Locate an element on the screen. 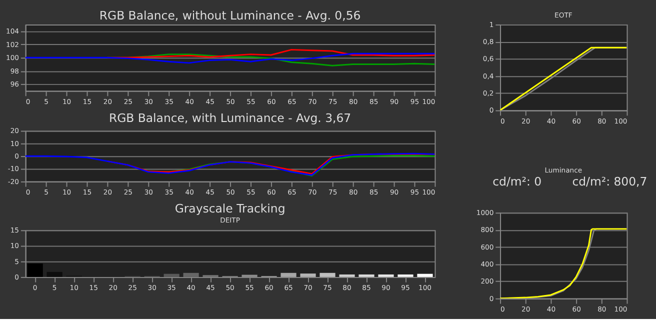 The image size is (656, 335). chart-title: RGB Balance, without Luminance - Avg. 0,56 is located at coordinates (230, 15).